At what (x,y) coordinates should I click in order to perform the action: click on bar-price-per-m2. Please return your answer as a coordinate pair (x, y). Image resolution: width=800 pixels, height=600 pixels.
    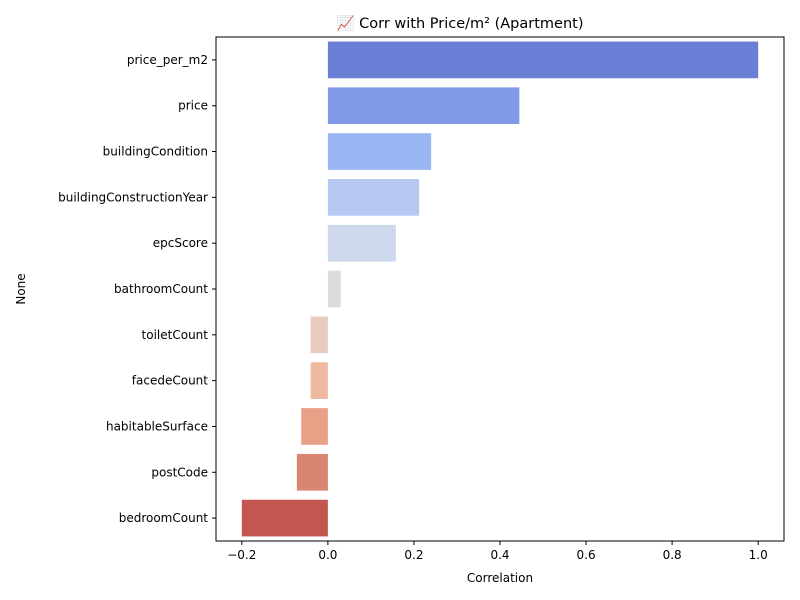
    Looking at the image, I should click on (543, 60).